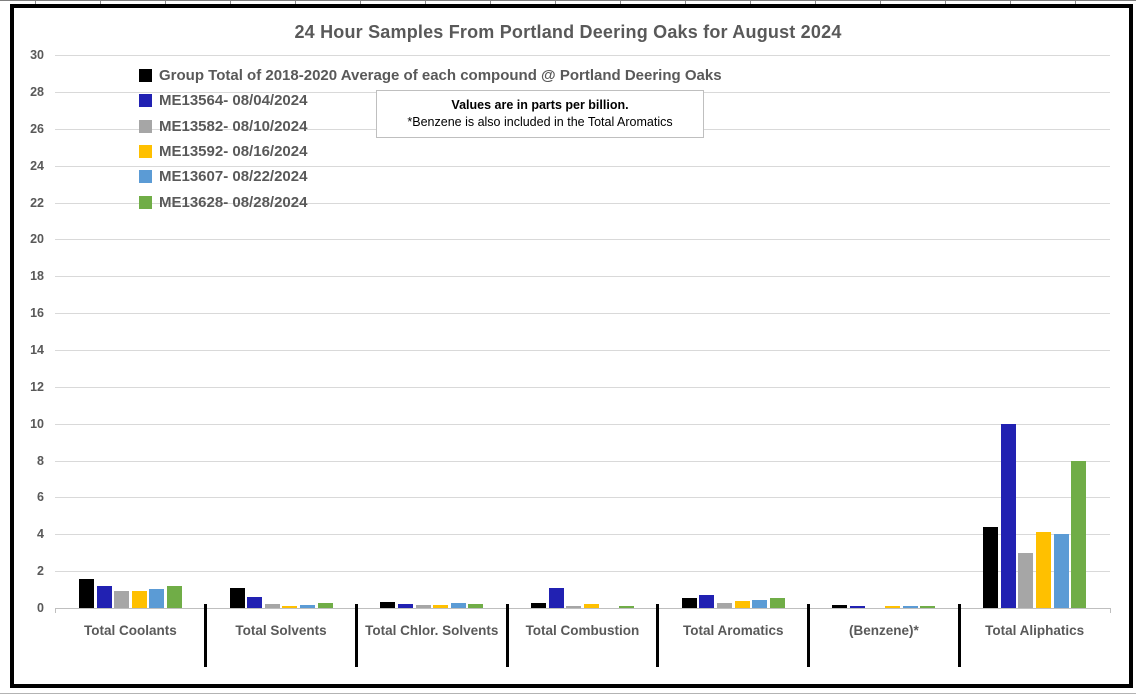 The image size is (1136, 696). Describe the element at coordinates (40, 608) in the screenshot. I see `y-axis-label: 0` at that location.